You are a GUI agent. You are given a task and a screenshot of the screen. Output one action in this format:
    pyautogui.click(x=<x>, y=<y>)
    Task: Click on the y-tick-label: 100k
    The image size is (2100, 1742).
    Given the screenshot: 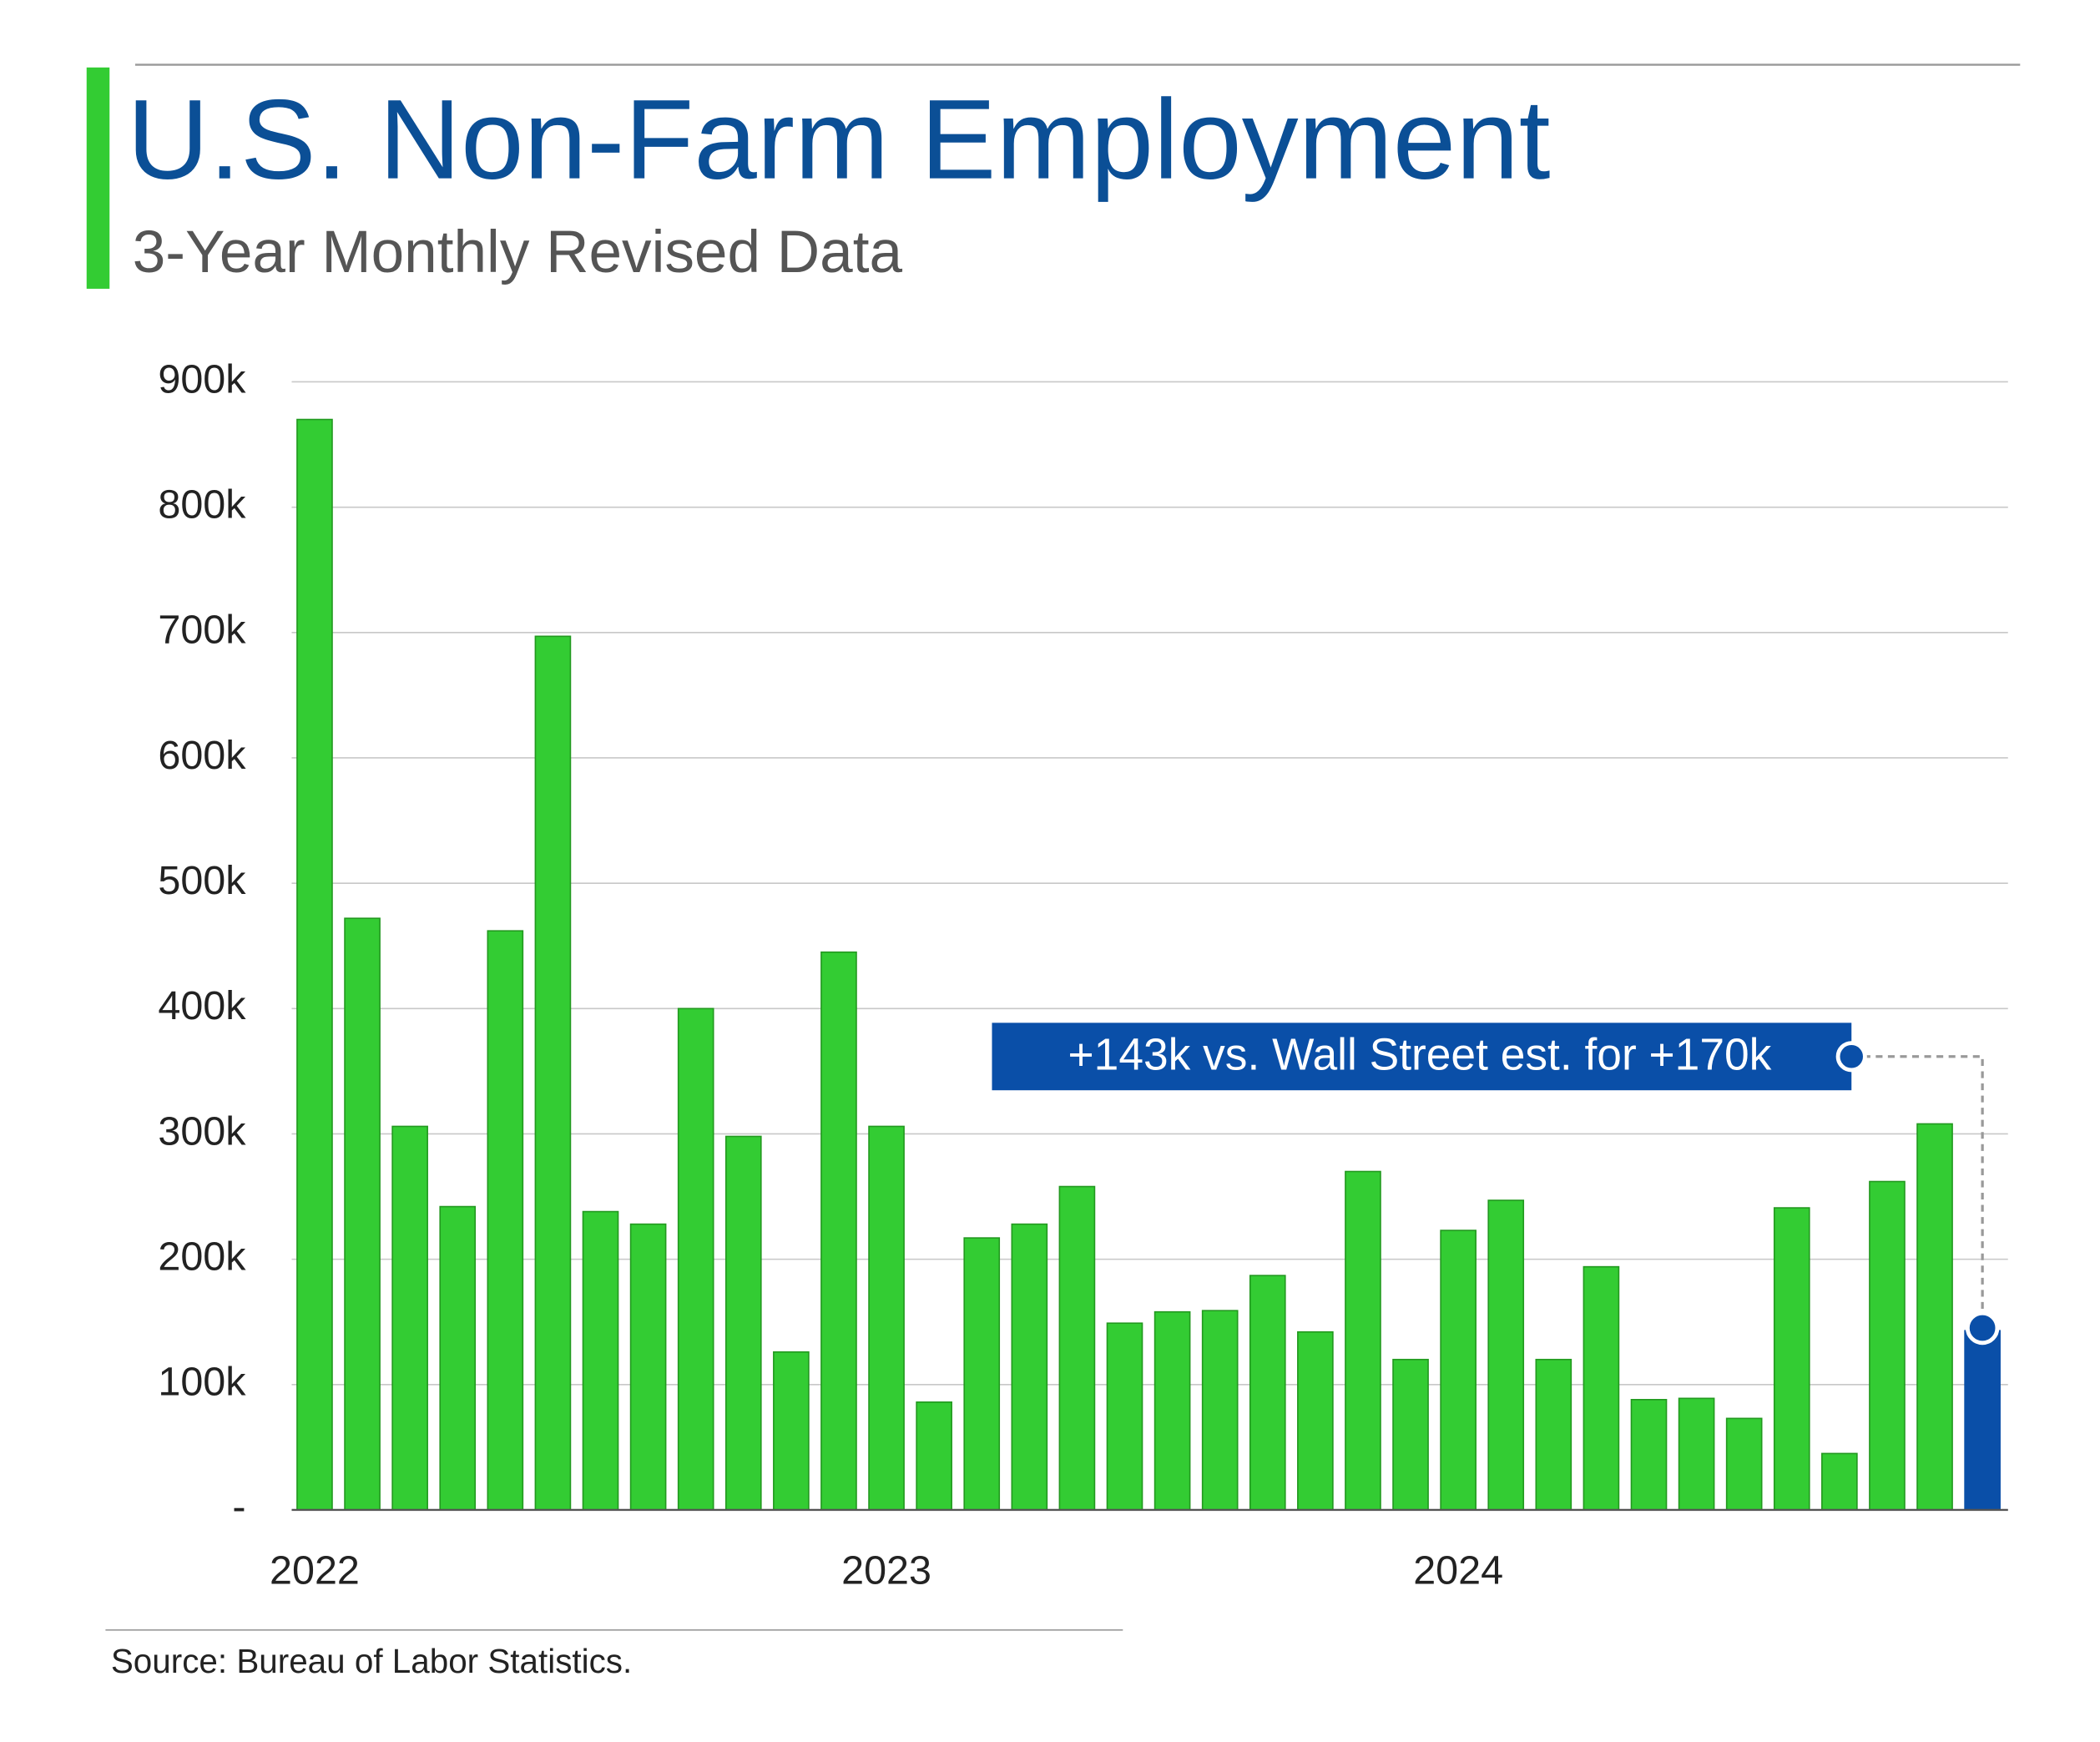 What is the action you would take?
    pyautogui.click(x=202, y=1382)
    